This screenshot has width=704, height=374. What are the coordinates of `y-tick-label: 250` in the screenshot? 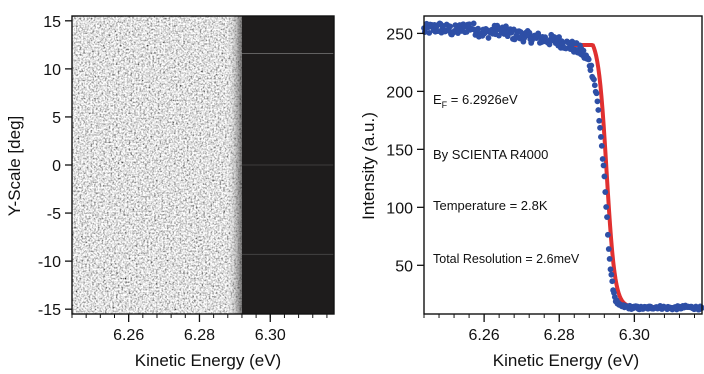 It's located at (399, 34).